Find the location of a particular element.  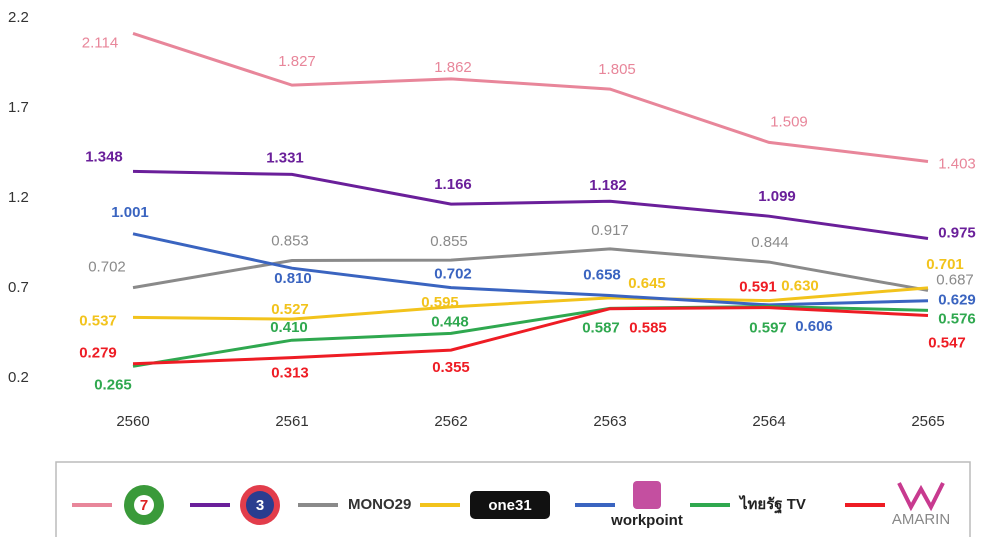

data-label: 0.658 is located at coordinates (602, 275).